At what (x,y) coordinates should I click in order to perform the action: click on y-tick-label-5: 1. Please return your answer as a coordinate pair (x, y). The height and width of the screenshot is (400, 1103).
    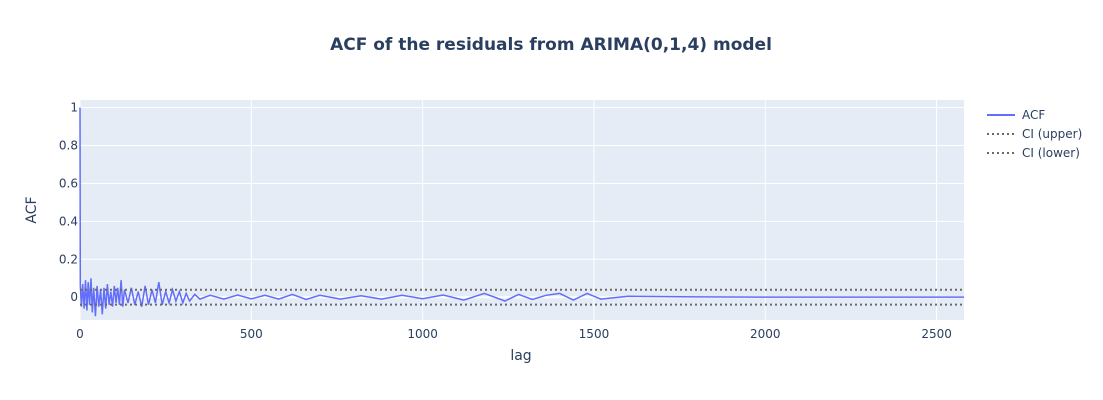
    Looking at the image, I should click on (74, 108).